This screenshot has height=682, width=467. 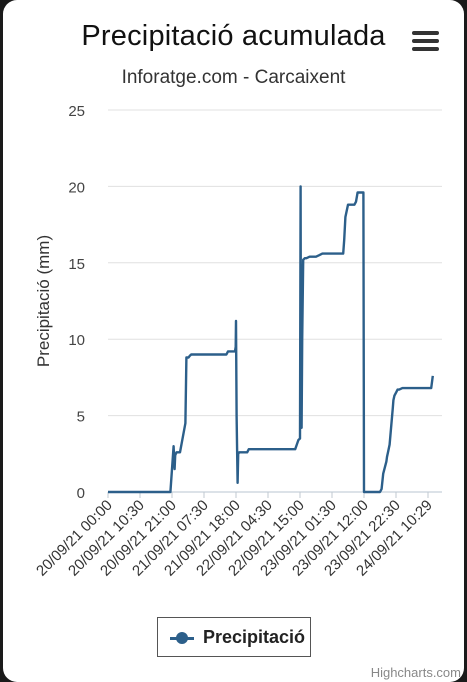 I want to click on hamburger-menu-icon, so click(x=425, y=42).